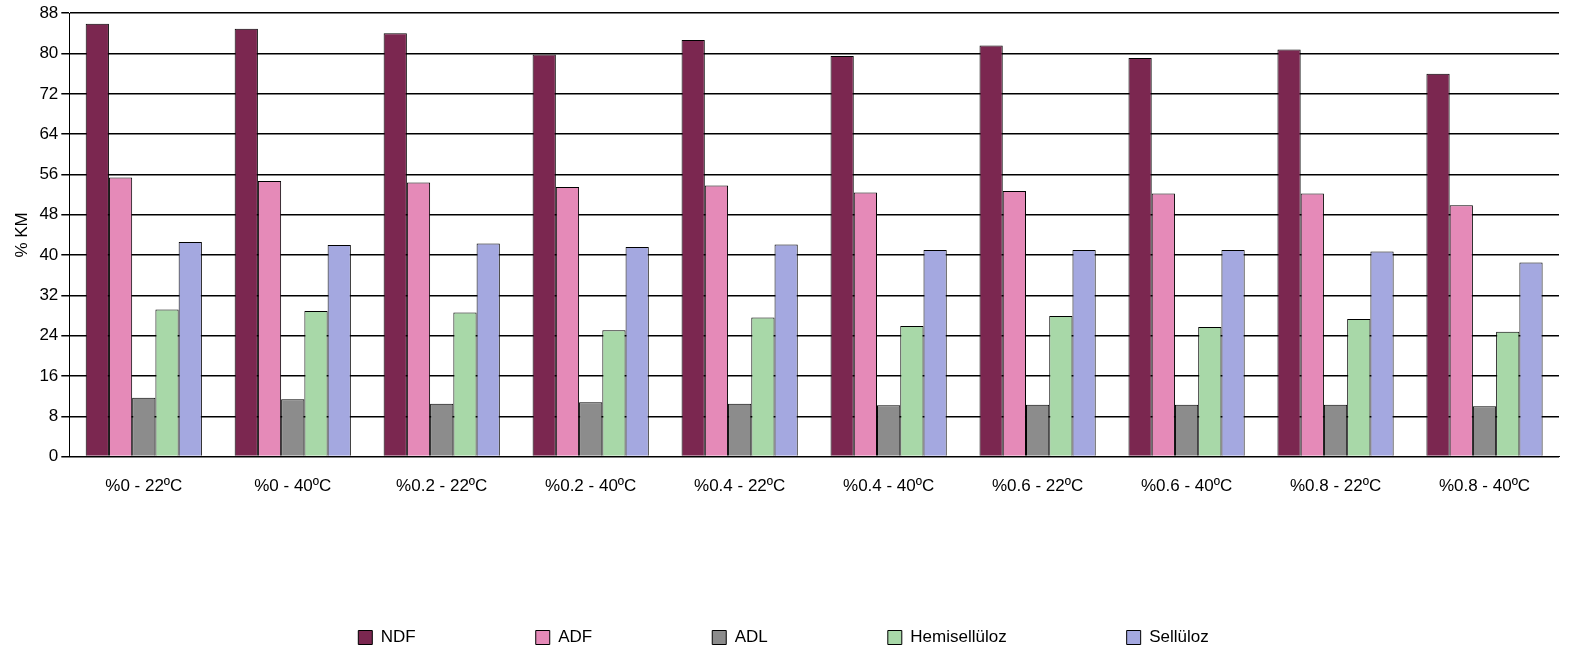 The image size is (1579, 666). Describe the element at coordinates (751, 637) in the screenshot. I see `legend-label: ADL` at that location.